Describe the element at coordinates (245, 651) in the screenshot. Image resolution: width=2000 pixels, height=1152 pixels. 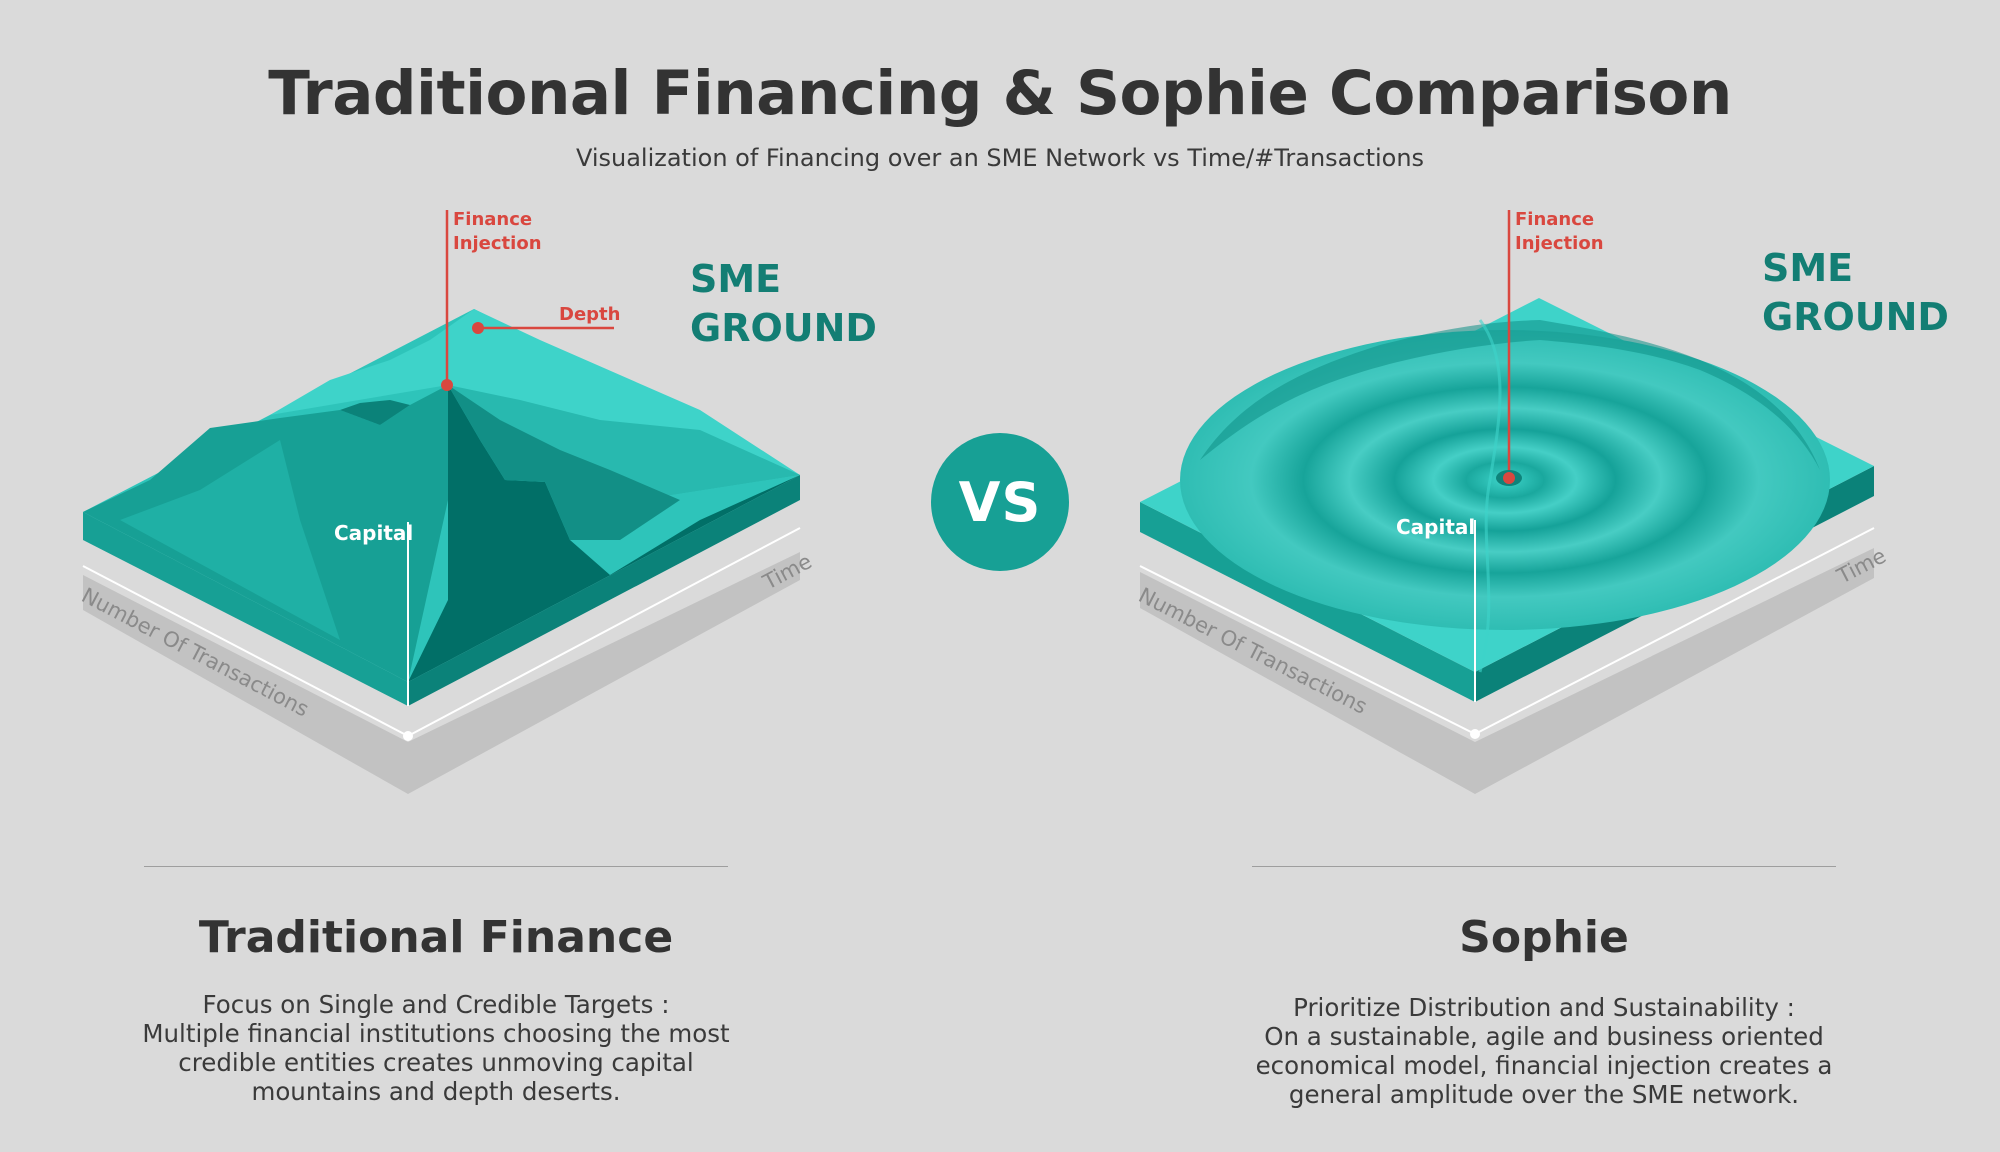
I see `left-axis-transactions` at that location.